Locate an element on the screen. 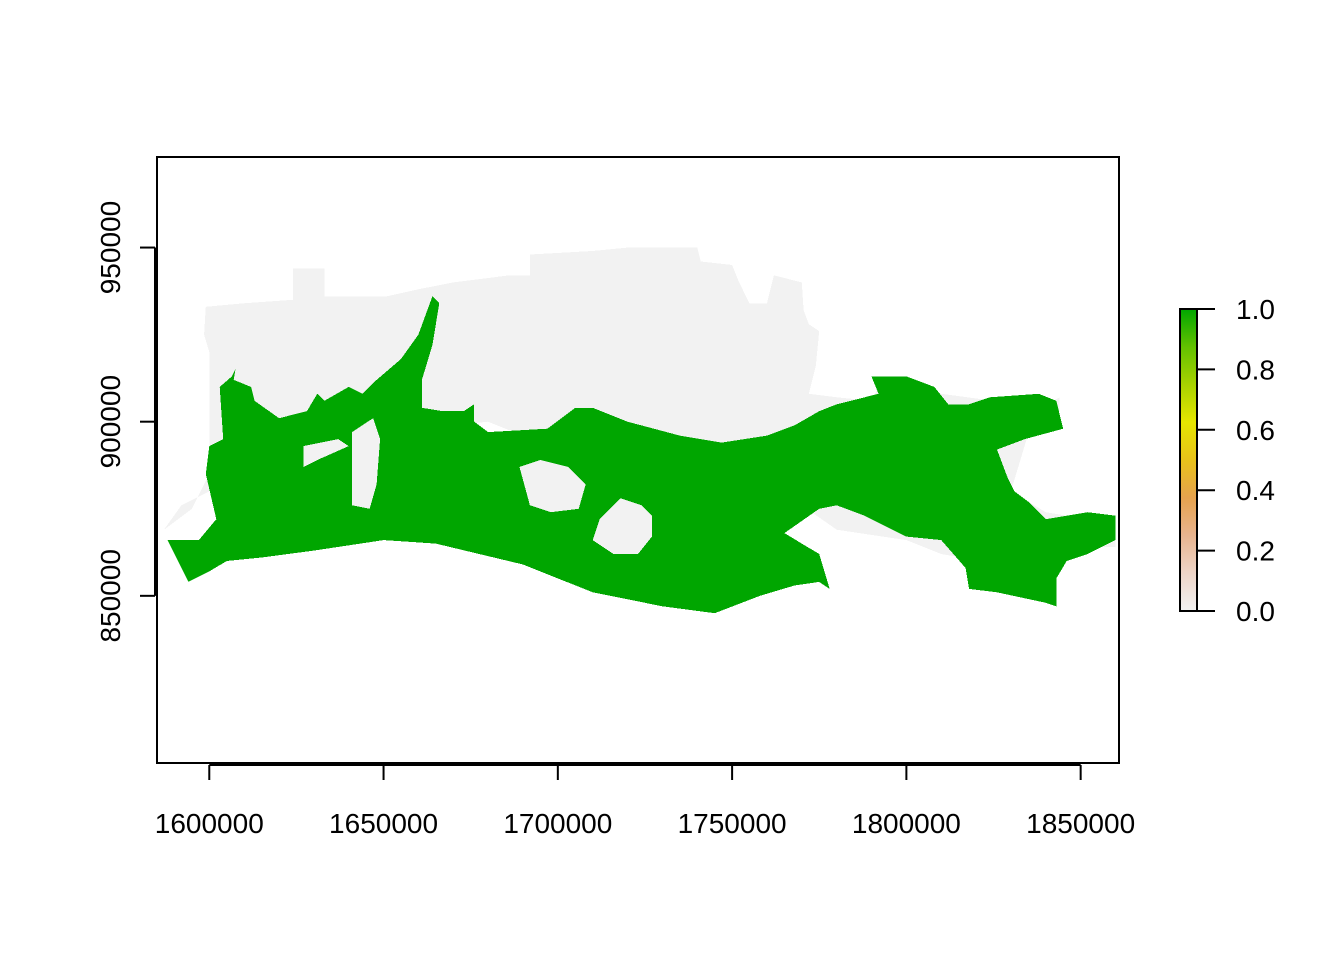  y-tick-label: 900000 is located at coordinates (110, 421).